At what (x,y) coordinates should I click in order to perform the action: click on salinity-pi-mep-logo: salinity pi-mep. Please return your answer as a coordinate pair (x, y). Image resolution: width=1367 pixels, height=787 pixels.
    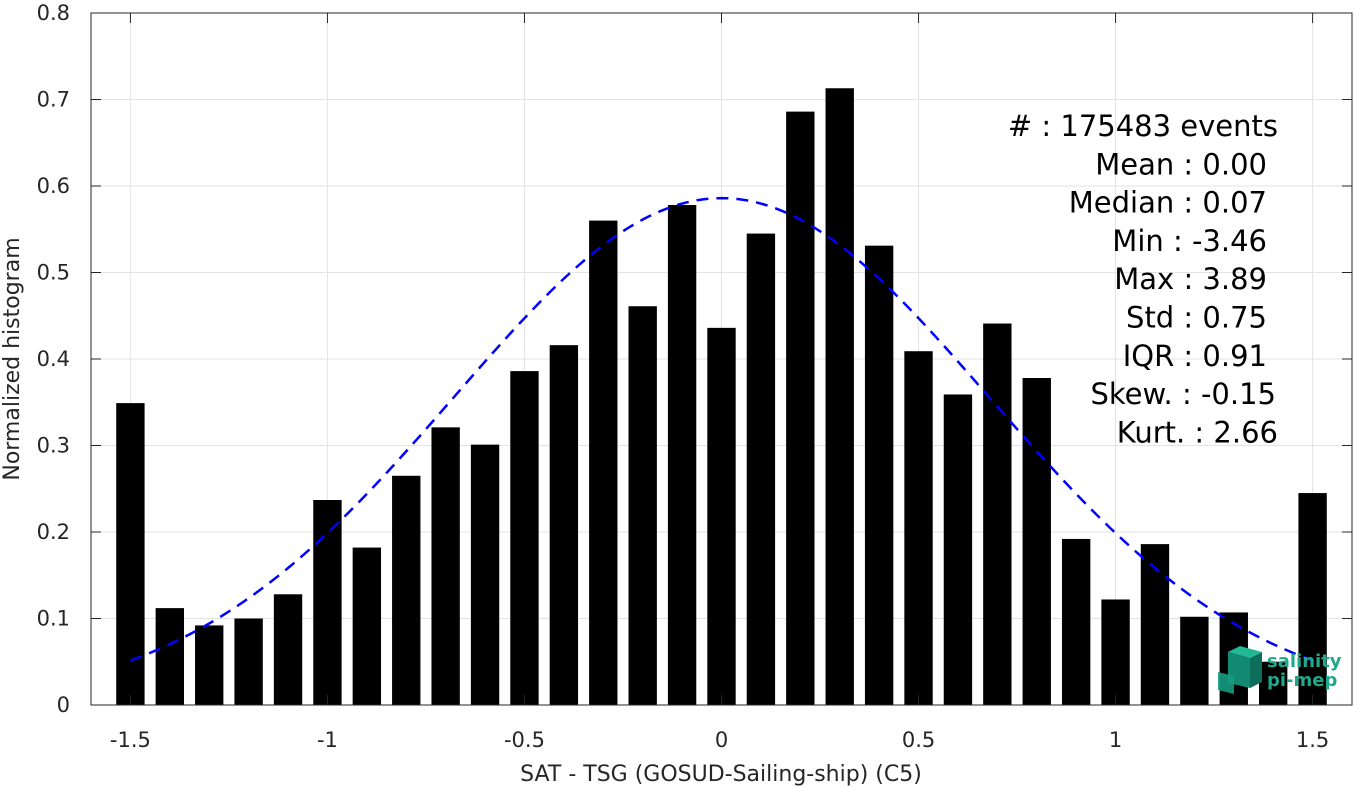
    Looking at the image, I should click on (1280, 670).